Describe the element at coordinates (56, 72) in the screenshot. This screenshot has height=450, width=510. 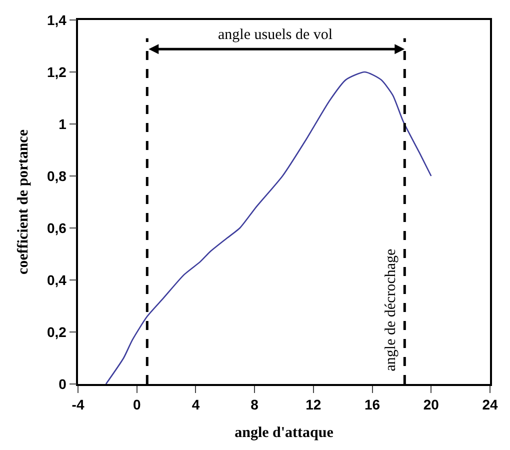
I see `y-tick-label: 1,2` at that location.